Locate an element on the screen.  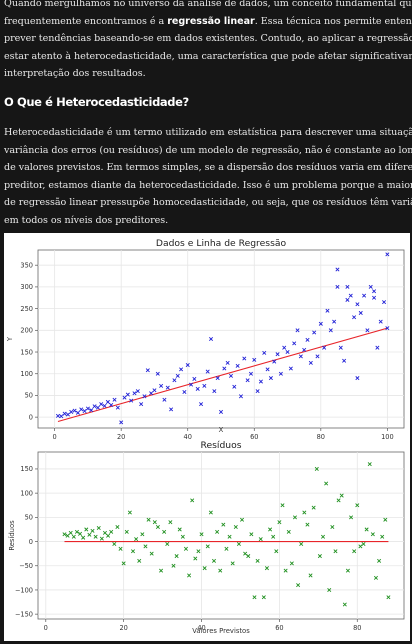
x-tick-label: 80 is located at coordinates (357, 628).